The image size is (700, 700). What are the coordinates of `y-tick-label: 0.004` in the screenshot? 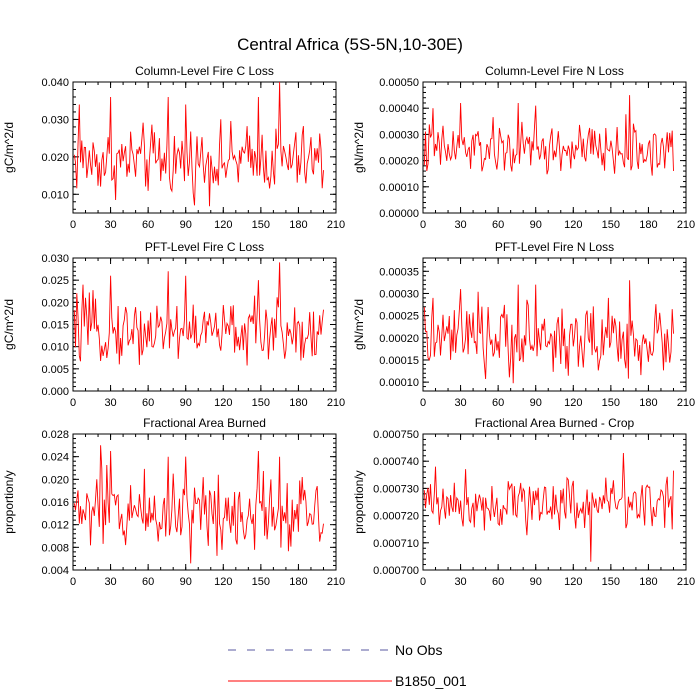 It's located at (55, 571).